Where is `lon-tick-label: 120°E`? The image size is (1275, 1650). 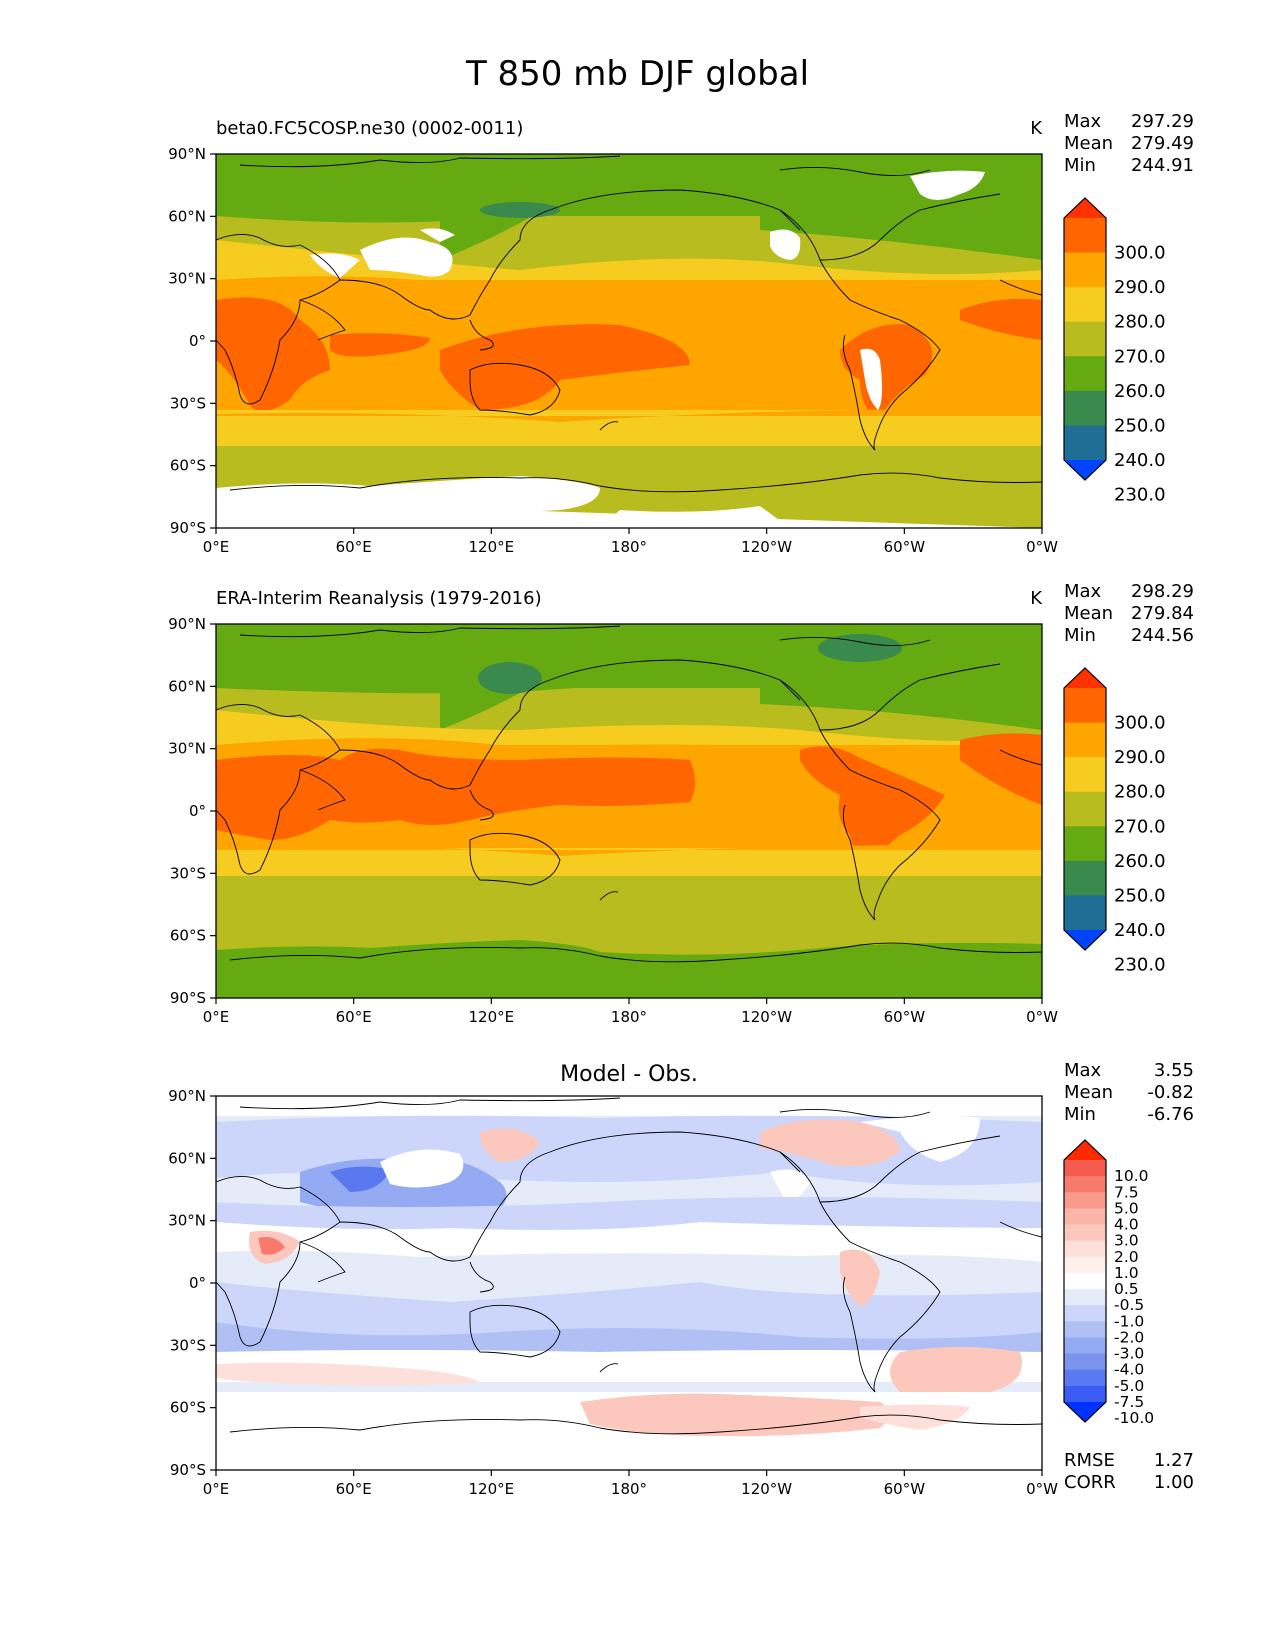 lon-tick-label: 120°E is located at coordinates (492, 1489).